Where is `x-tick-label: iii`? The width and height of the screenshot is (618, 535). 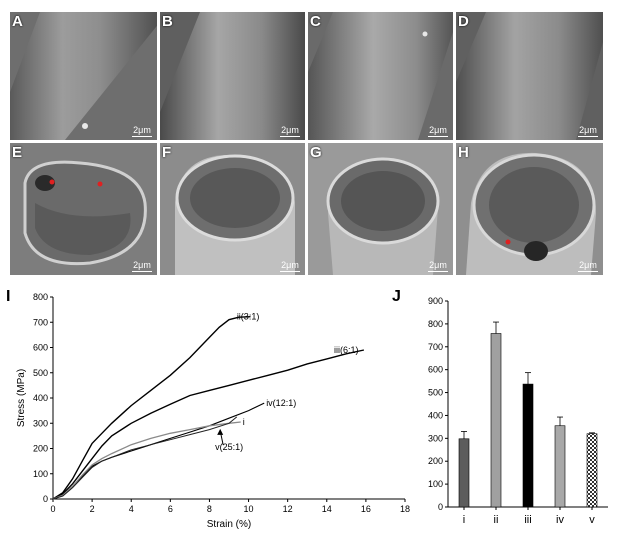
x-tick-label: iii is located at coordinates (527, 520).